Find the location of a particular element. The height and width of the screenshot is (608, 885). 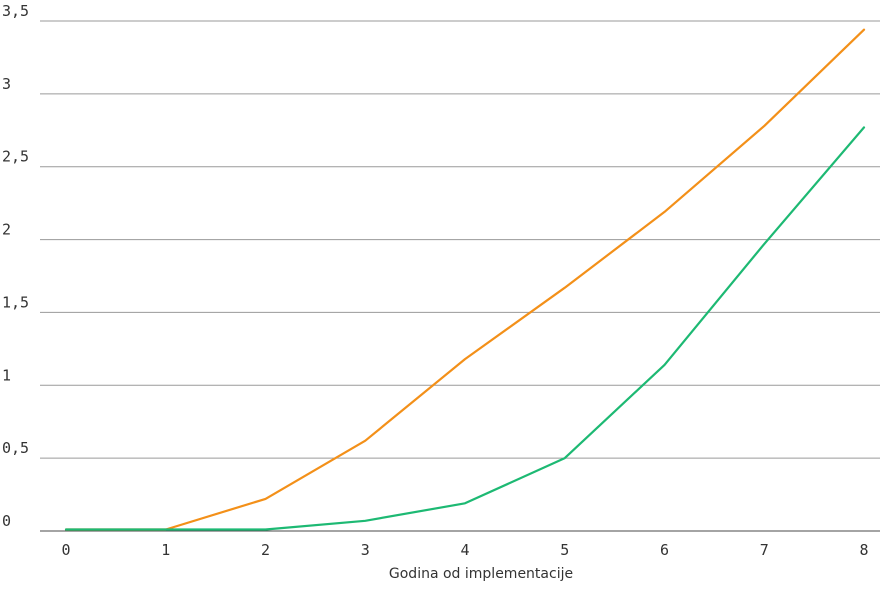

x-tick-label: 0 is located at coordinates (65, 550).